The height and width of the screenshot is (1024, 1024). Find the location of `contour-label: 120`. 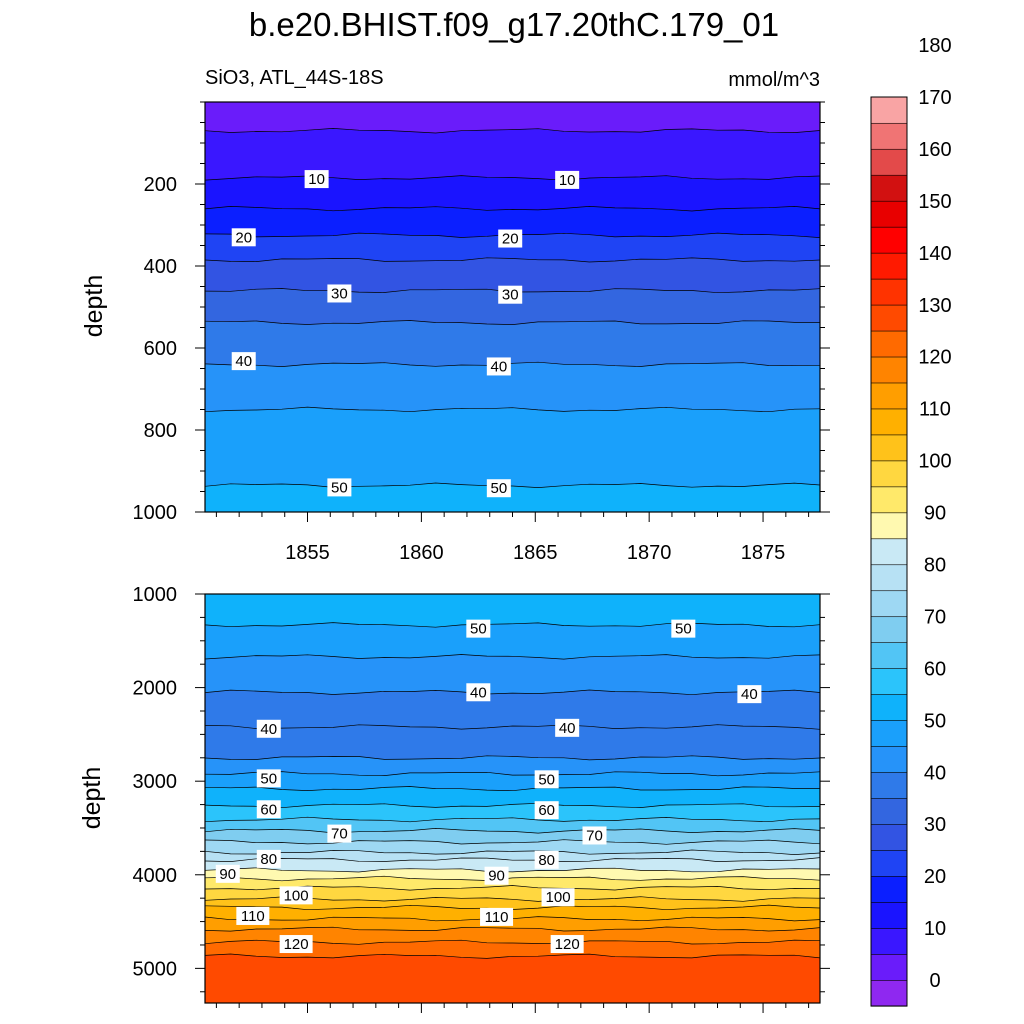

contour-label: 120 is located at coordinates (296, 944).